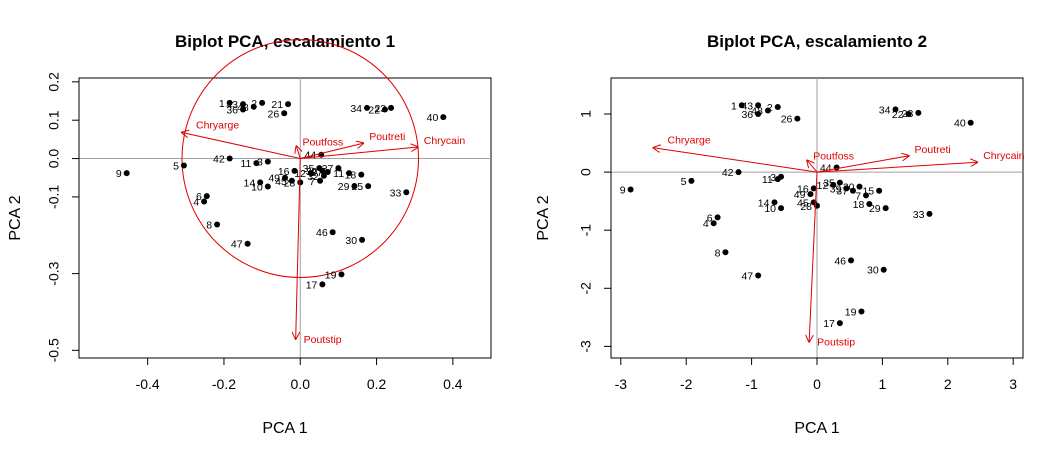 This screenshot has width=1064, height=457. I want to click on site-label: 27, so click(317, 173).